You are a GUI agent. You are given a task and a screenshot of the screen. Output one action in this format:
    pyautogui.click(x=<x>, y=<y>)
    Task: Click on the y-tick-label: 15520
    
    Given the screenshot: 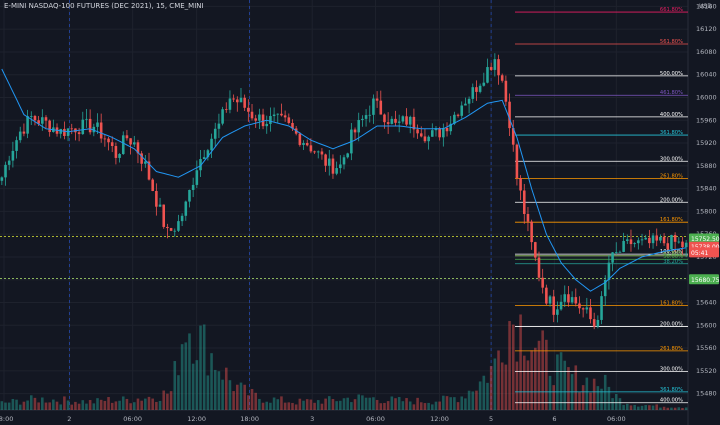 What is the action you would take?
    pyautogui.click(x=706, y=371)
    